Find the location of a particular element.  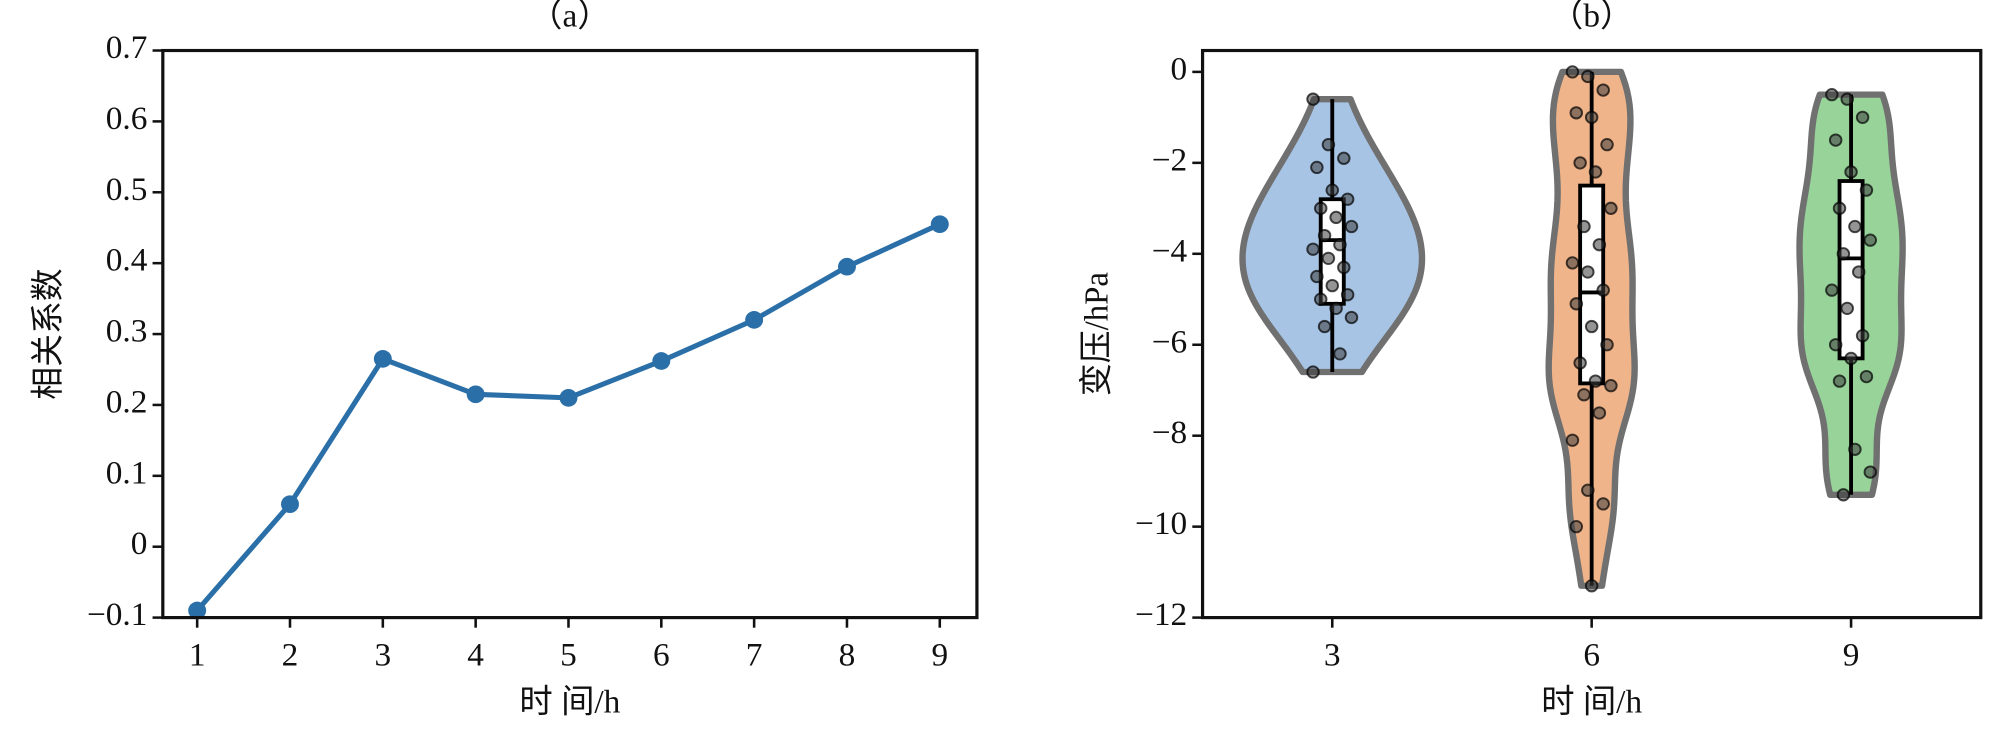

x-tick-label: 7 is located at coordinates (754, 656).